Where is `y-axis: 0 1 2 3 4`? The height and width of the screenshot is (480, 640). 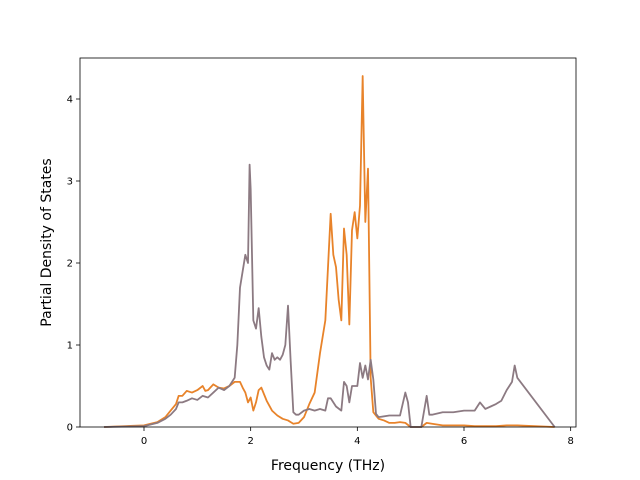 y-axis: 0 1 2 3 4 is located at coordinates (73, 264).